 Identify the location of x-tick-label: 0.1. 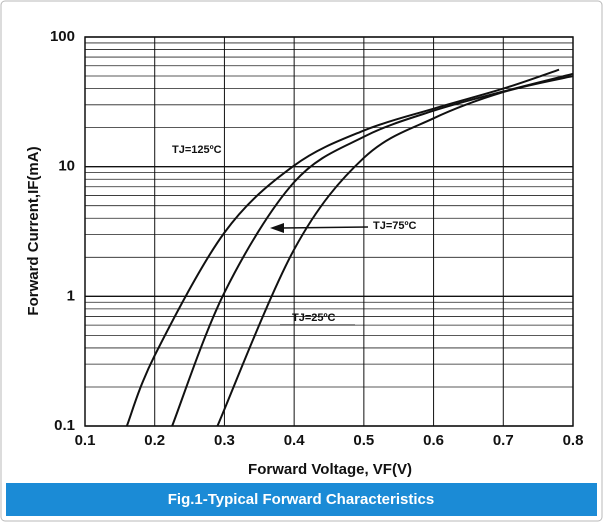
(85, 440).